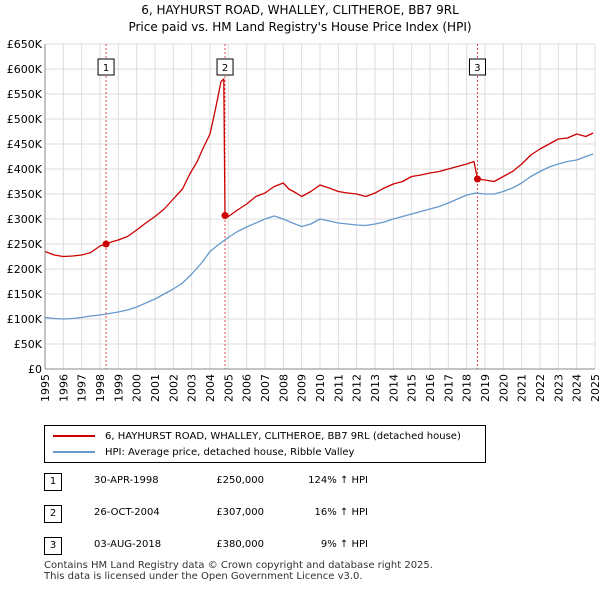  What do you see at coordinates (522, 388) in the screenshot?
I see `x-tick-label: 2021` at bounding box center [522, 388].